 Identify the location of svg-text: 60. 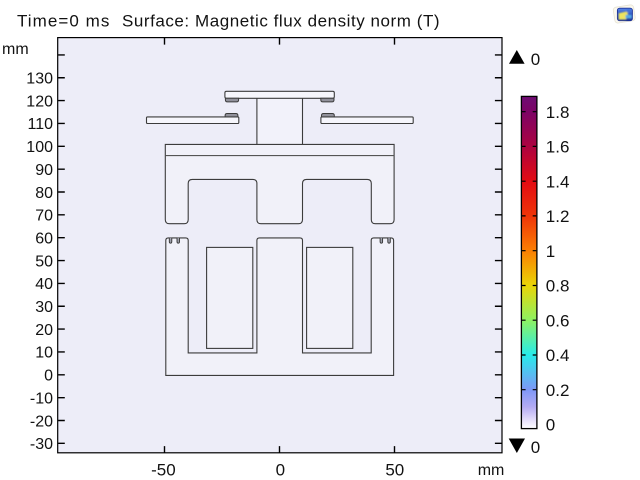
(44, 238).